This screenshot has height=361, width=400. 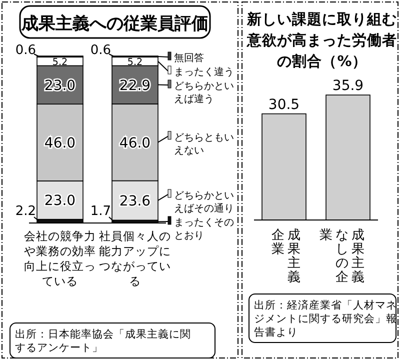 What do you see at coordinates (135, 86) in the screenshot?
I see `data-label: 22.9` at bounding box center [135, 86].